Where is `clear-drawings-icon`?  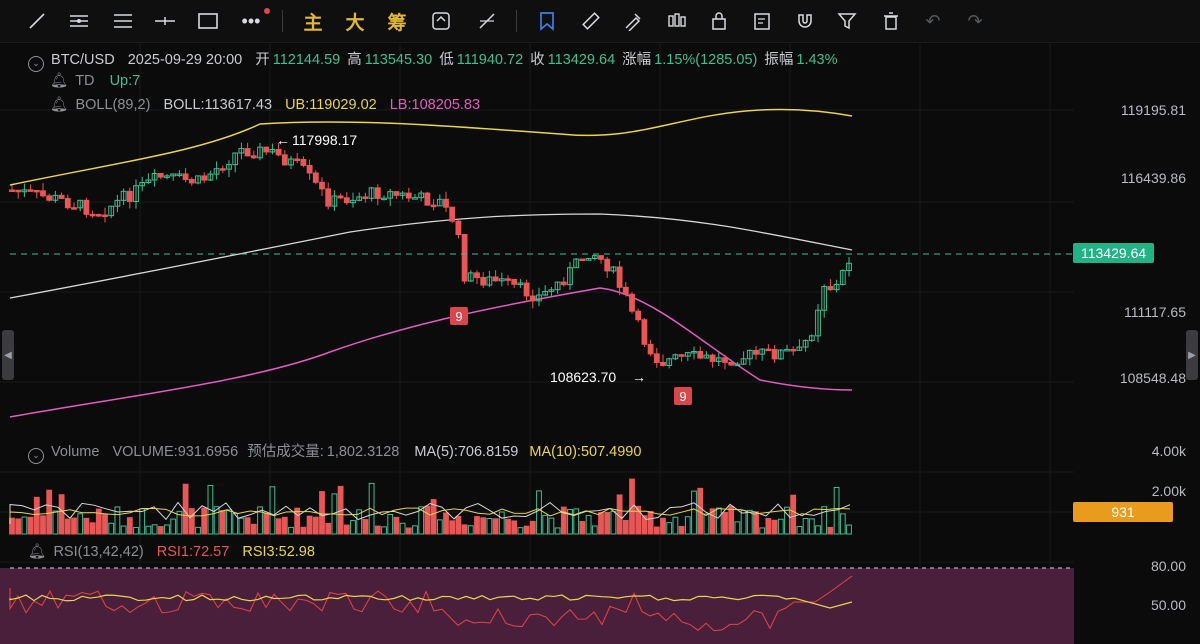 clear-drawings-icon is located at coordinates (487, 21).